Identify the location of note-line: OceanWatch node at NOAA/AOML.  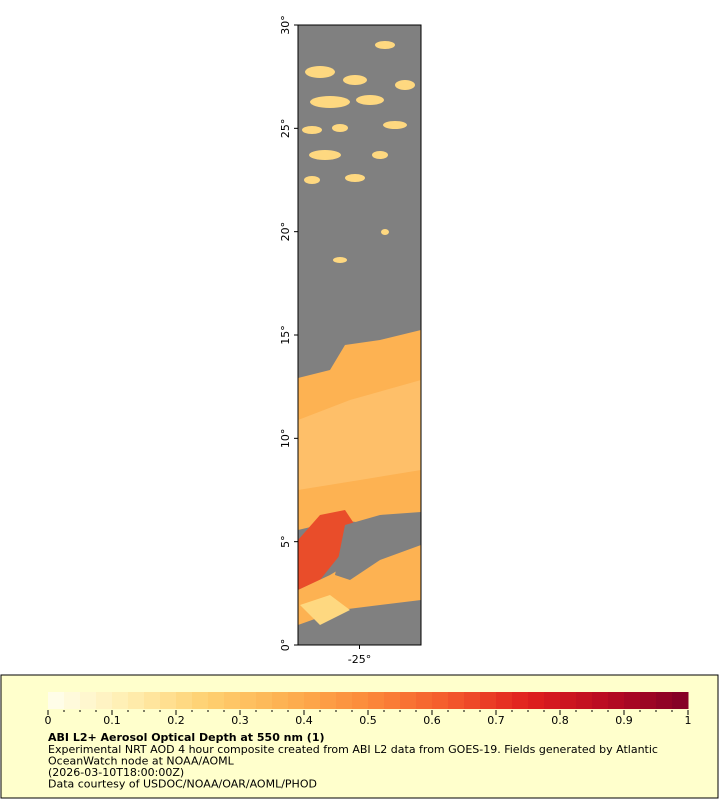
(141, 761).